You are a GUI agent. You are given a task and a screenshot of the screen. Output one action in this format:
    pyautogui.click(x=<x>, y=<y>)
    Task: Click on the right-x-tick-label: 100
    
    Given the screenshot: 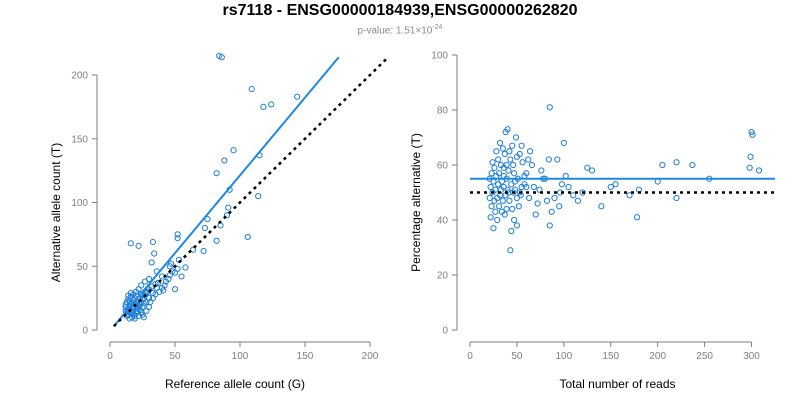 What is the action you would take?
    pyautogui.click(x=564, y=356)
    